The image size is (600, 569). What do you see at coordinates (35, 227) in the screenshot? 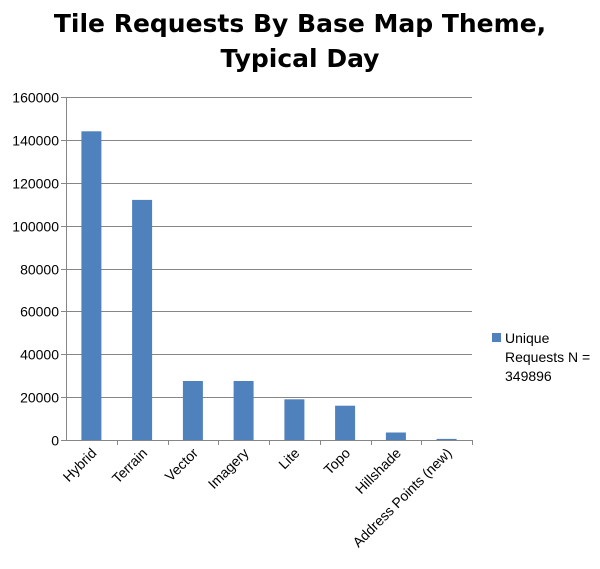
I see `y-tick-label: 100000` at bounding box center [35, 227].